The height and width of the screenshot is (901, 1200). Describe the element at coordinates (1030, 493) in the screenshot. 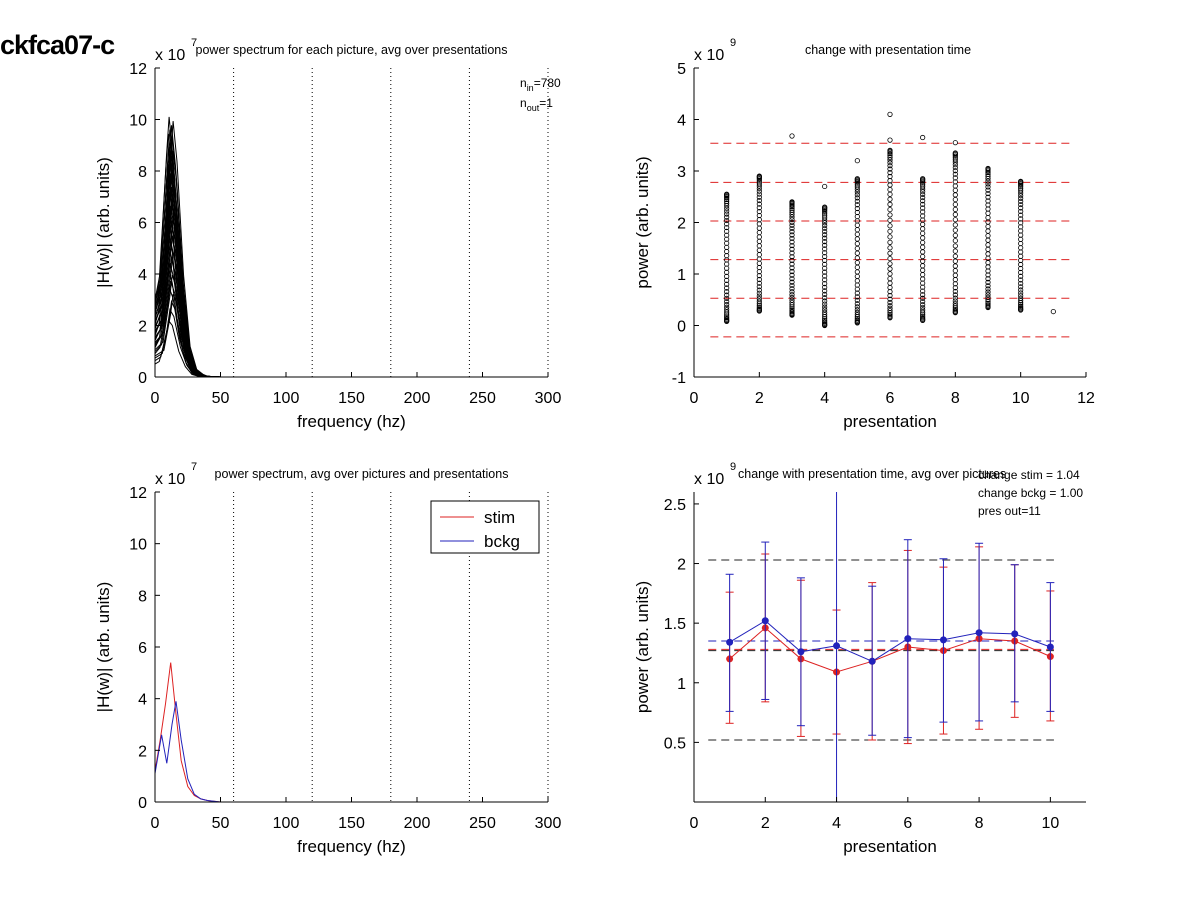

I see `annotation: change bckg = 1.00` at that location.